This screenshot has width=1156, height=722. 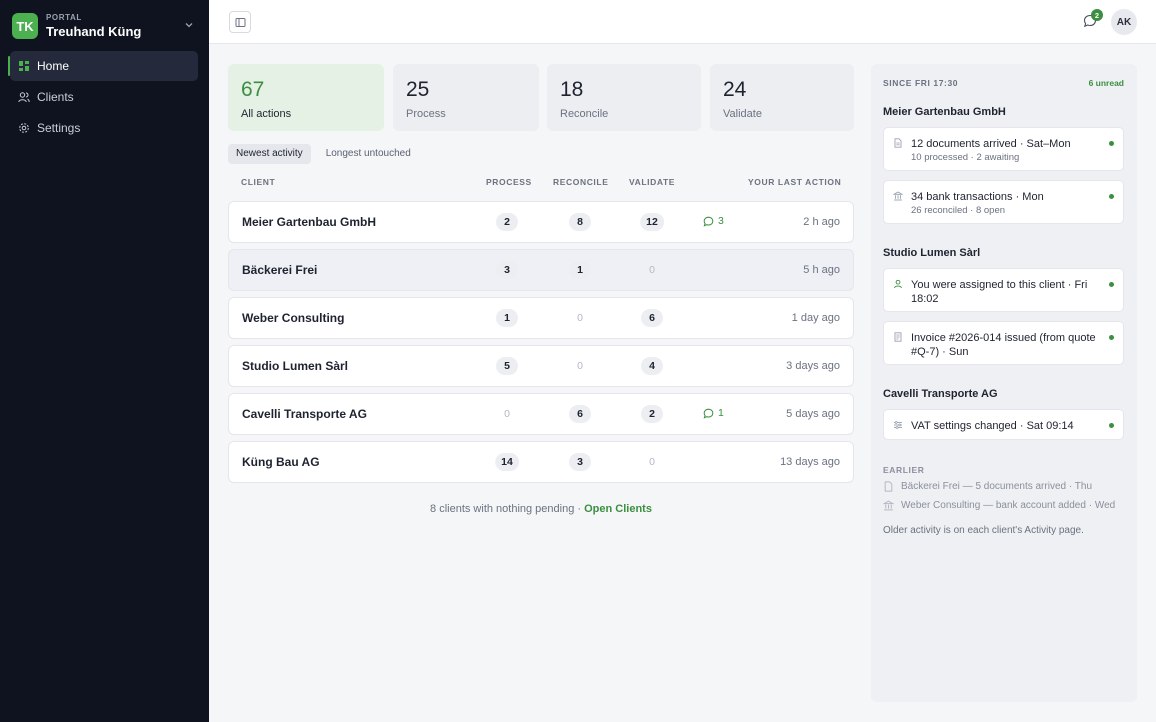 I want to click on workspace-logo: TK, so click(x=25, y=26).